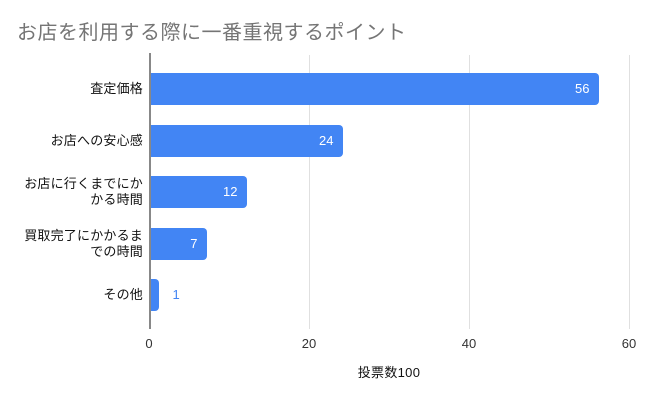 The image size is (650, 402). What do you see at coordinates (246, 140) in the screenshot?
I see `bar-2: 24` at bounding box center [246, 140].